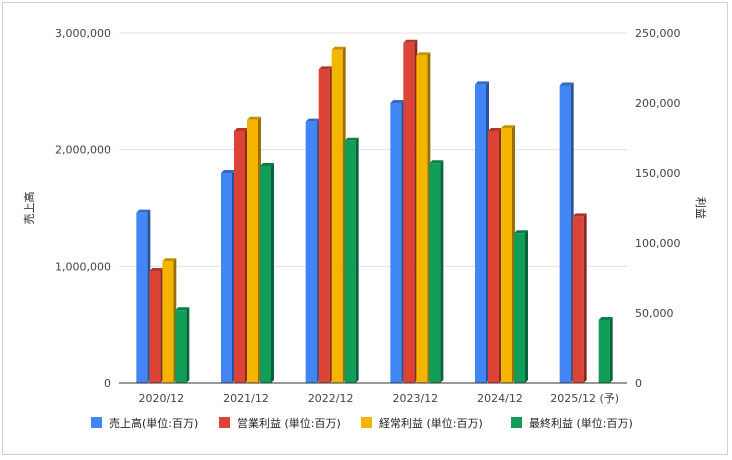  I want to click on x-tick-label: 2023/12, so click(415, 398).